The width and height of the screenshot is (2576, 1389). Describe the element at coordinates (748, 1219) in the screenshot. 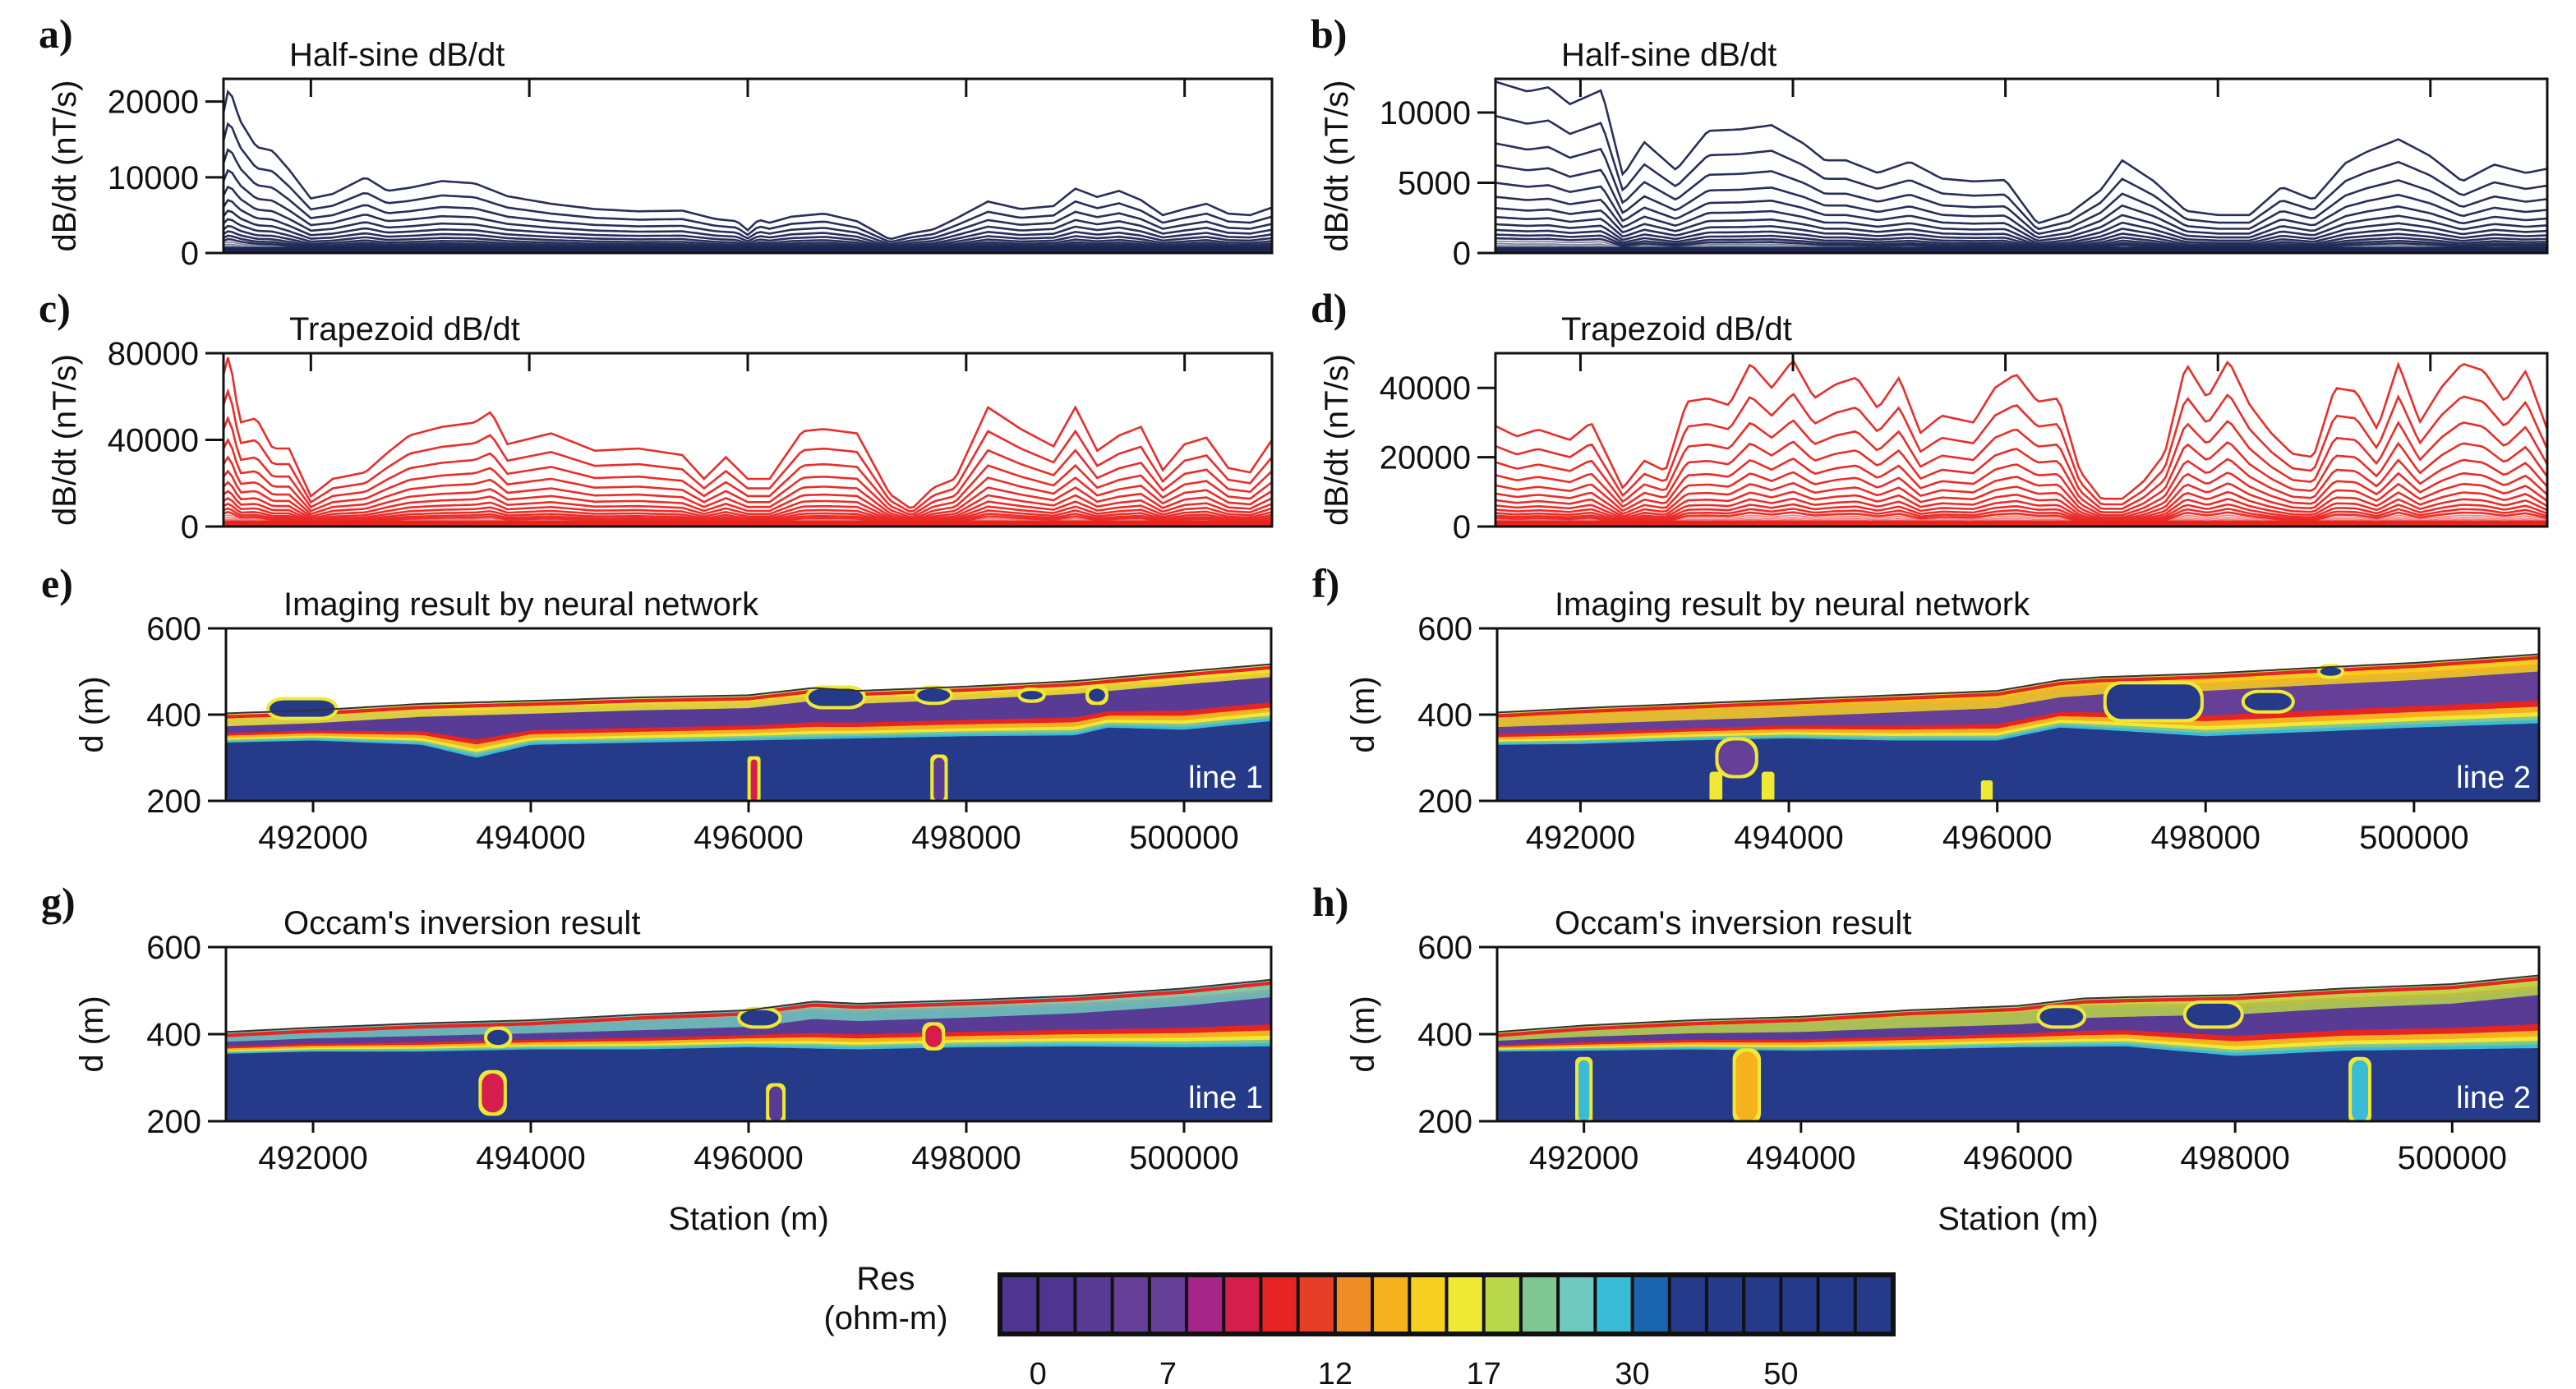

I see `x-axis-label: Station (m)` at that location.